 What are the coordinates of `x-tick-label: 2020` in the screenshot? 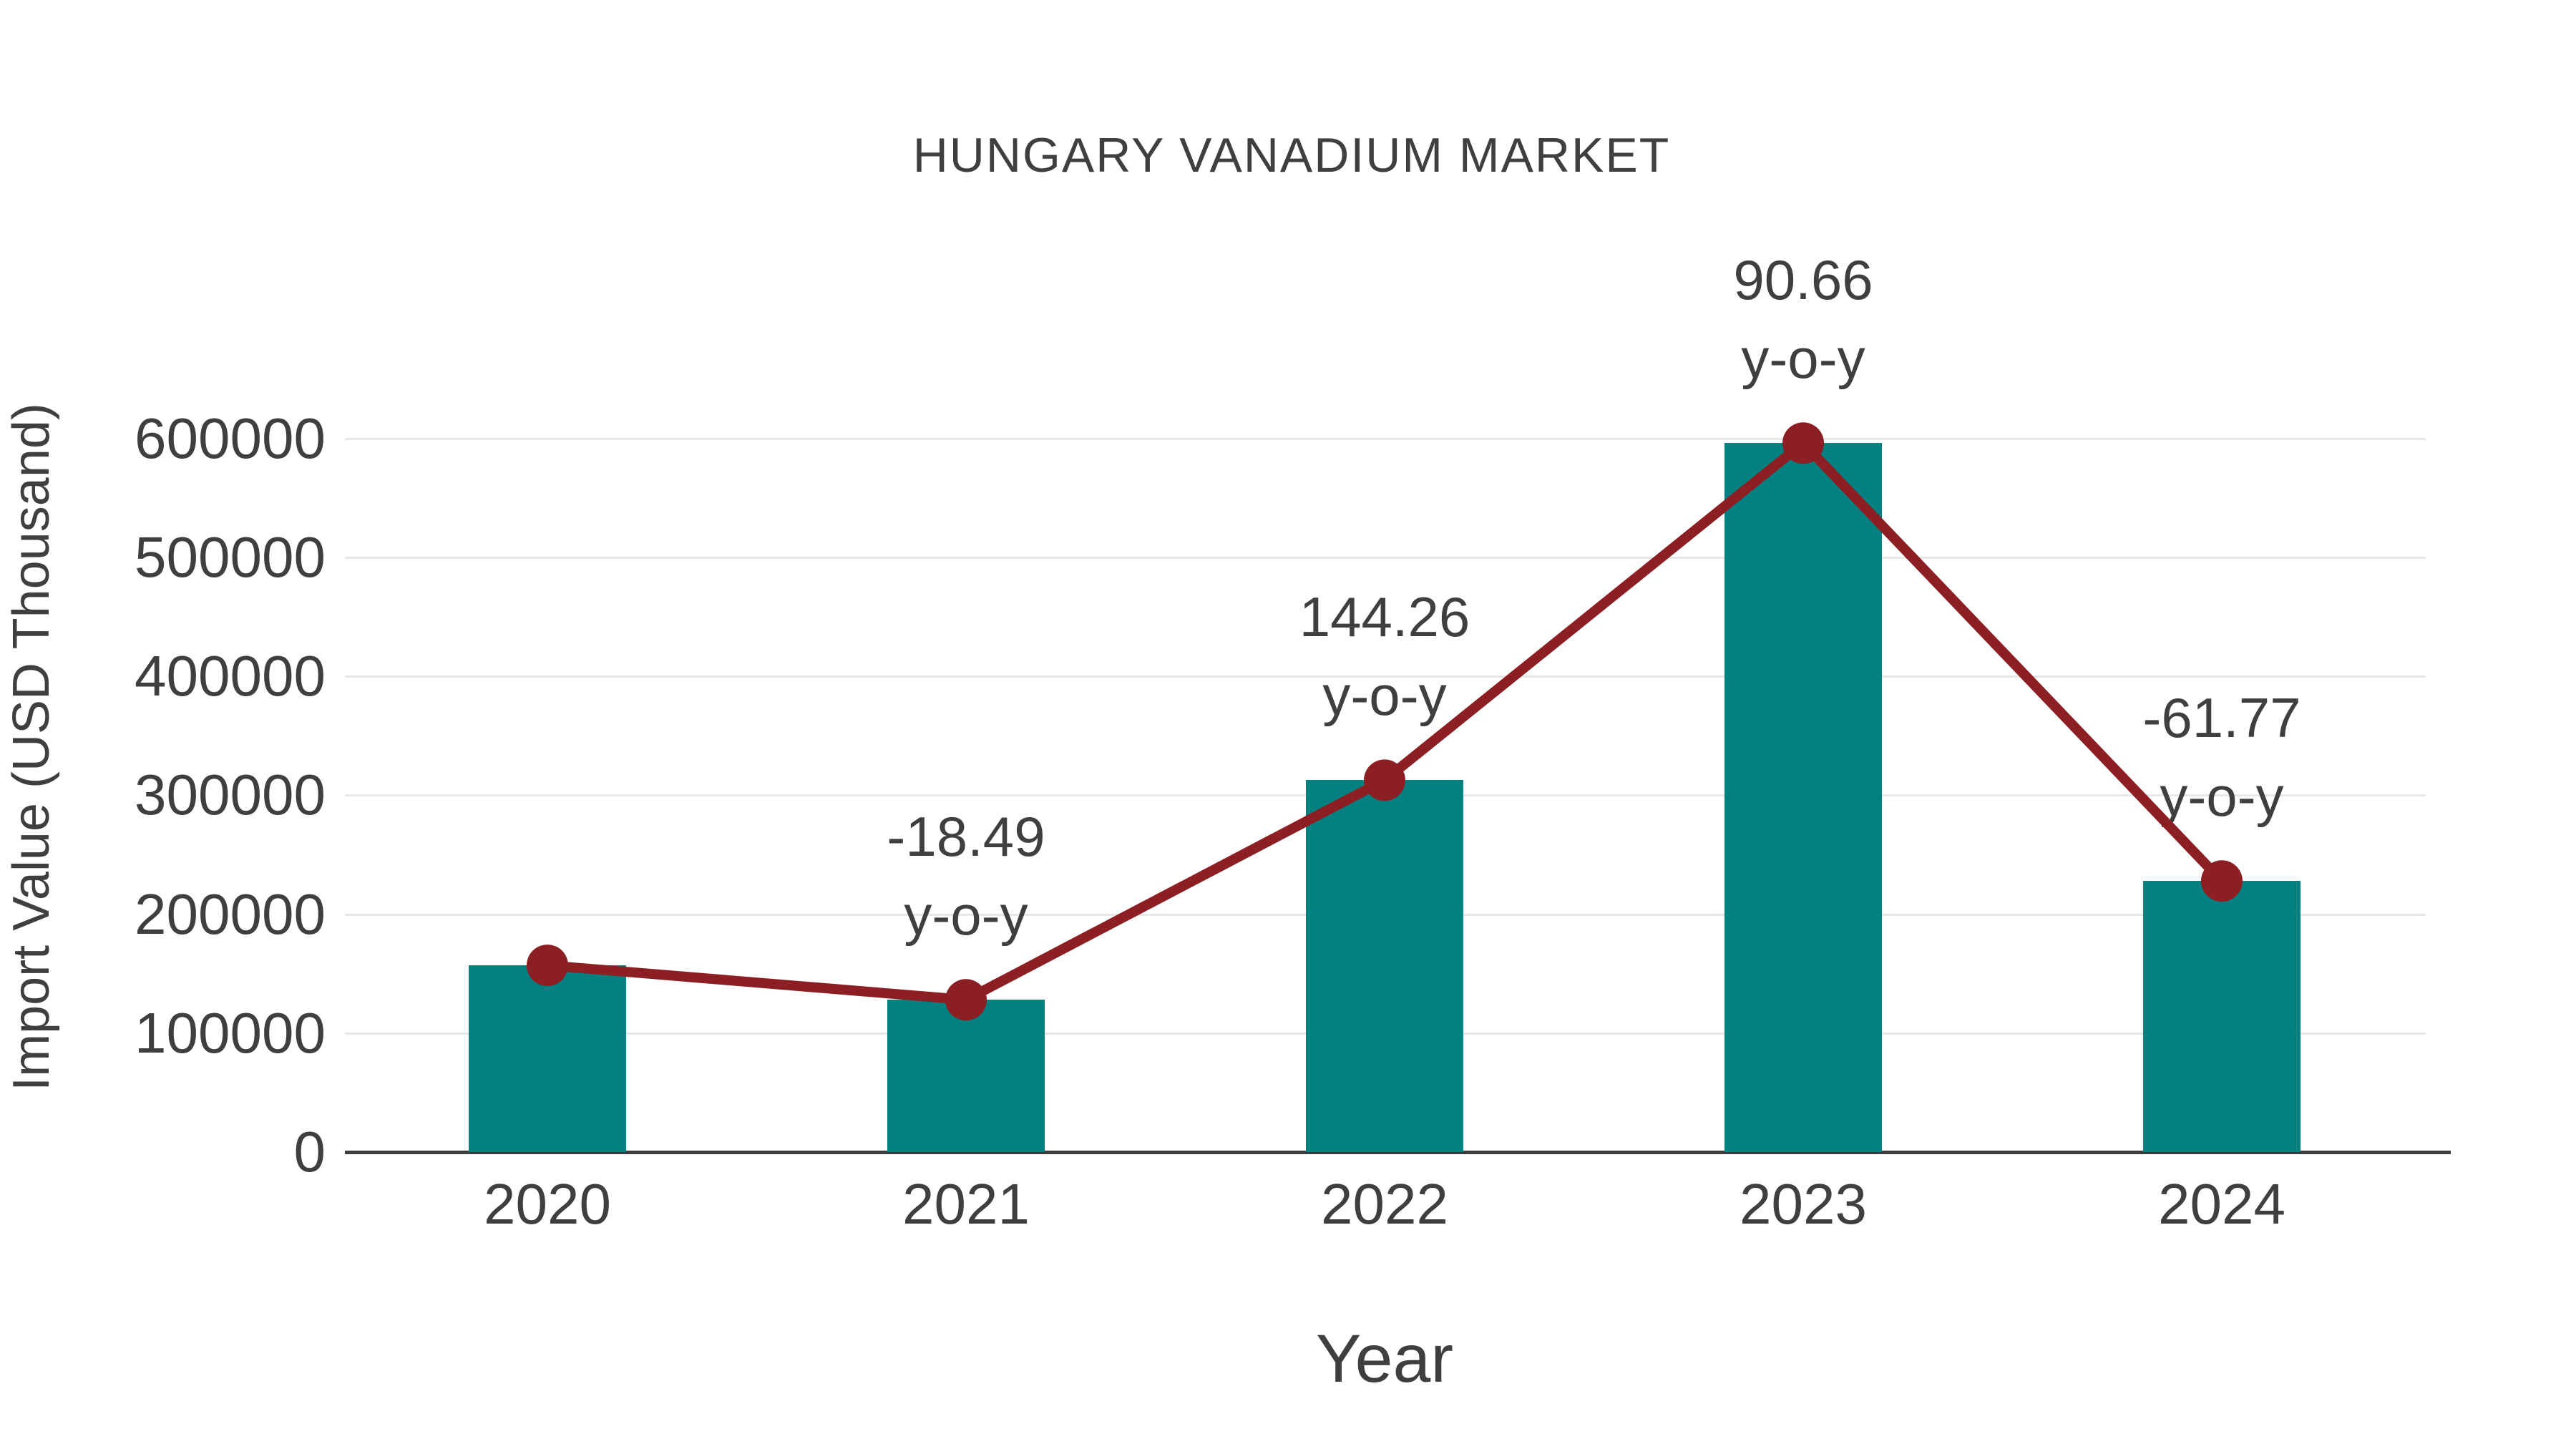 It's located at (547, 1204).